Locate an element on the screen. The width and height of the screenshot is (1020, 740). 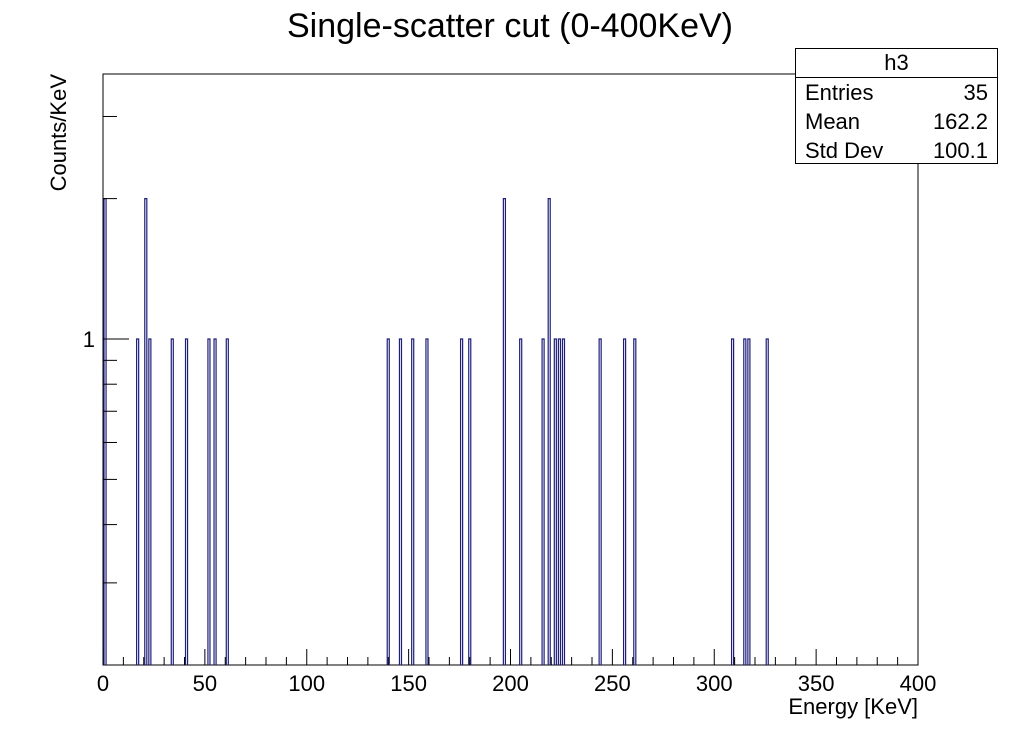
x-tick-label: 0 is located at coordinates (103, 683).